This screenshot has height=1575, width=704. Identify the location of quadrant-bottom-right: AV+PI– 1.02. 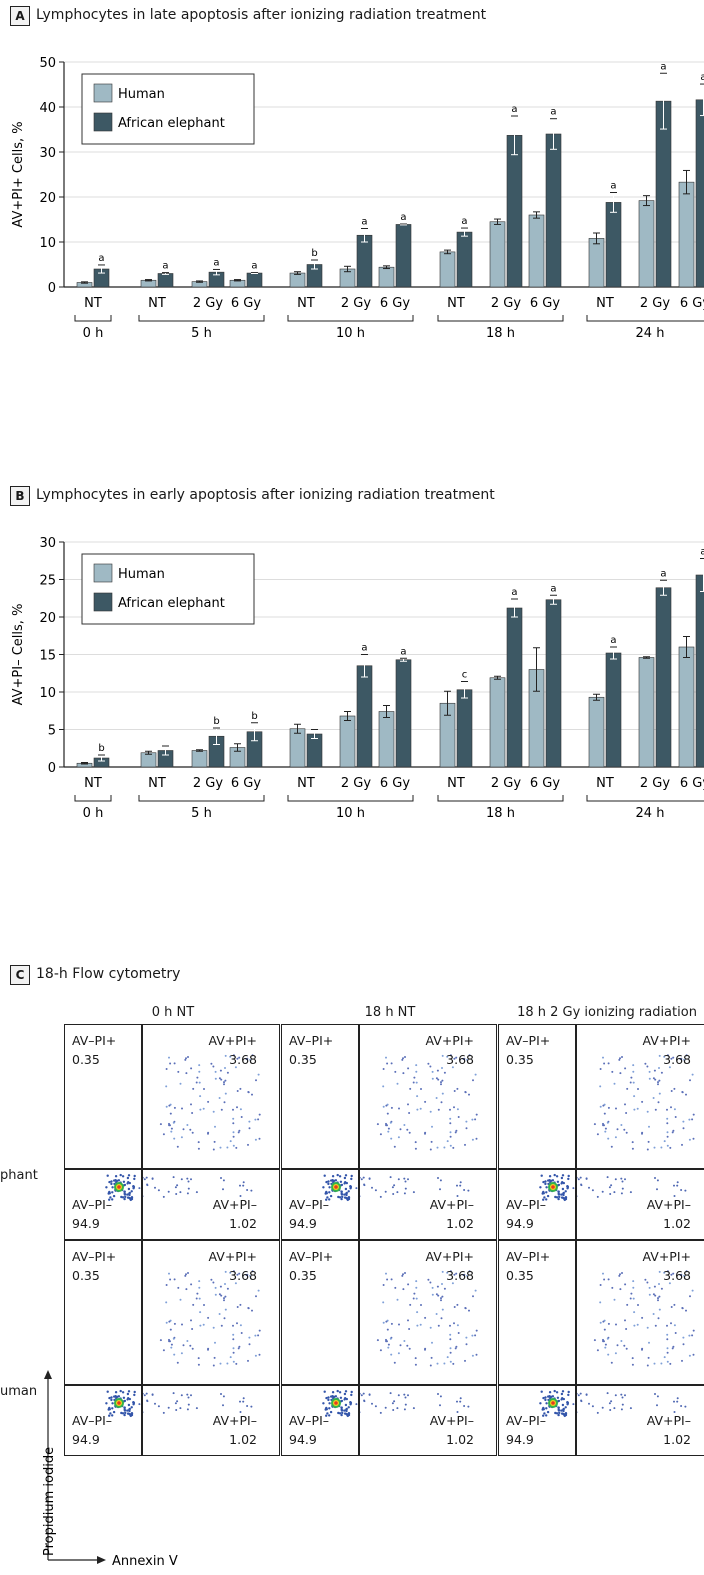
(234, 1214).